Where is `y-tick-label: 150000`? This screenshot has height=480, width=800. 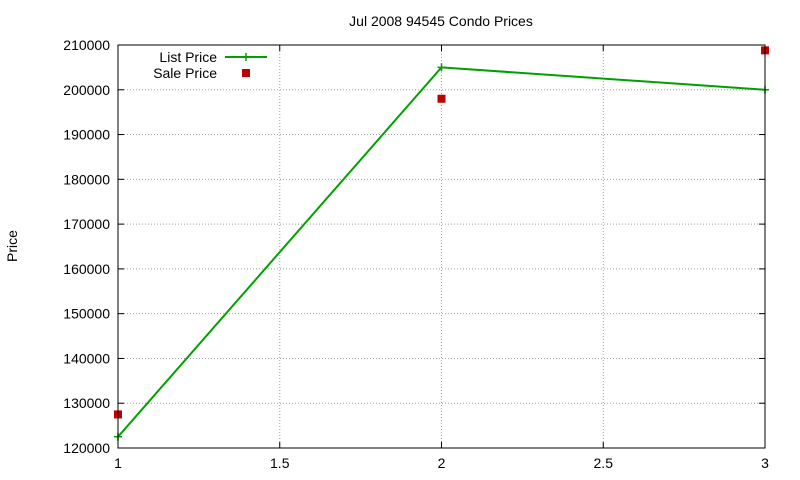
y-tick-label: 150000 is located at coordinates (86, 314).